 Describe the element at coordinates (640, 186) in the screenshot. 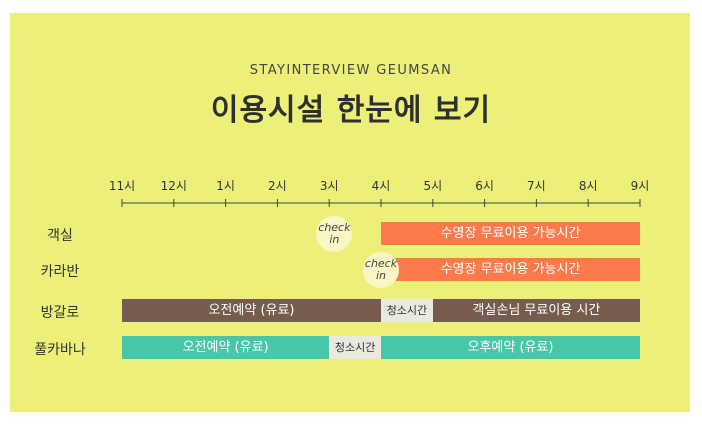

I see `hour-label: 9시` at that location.